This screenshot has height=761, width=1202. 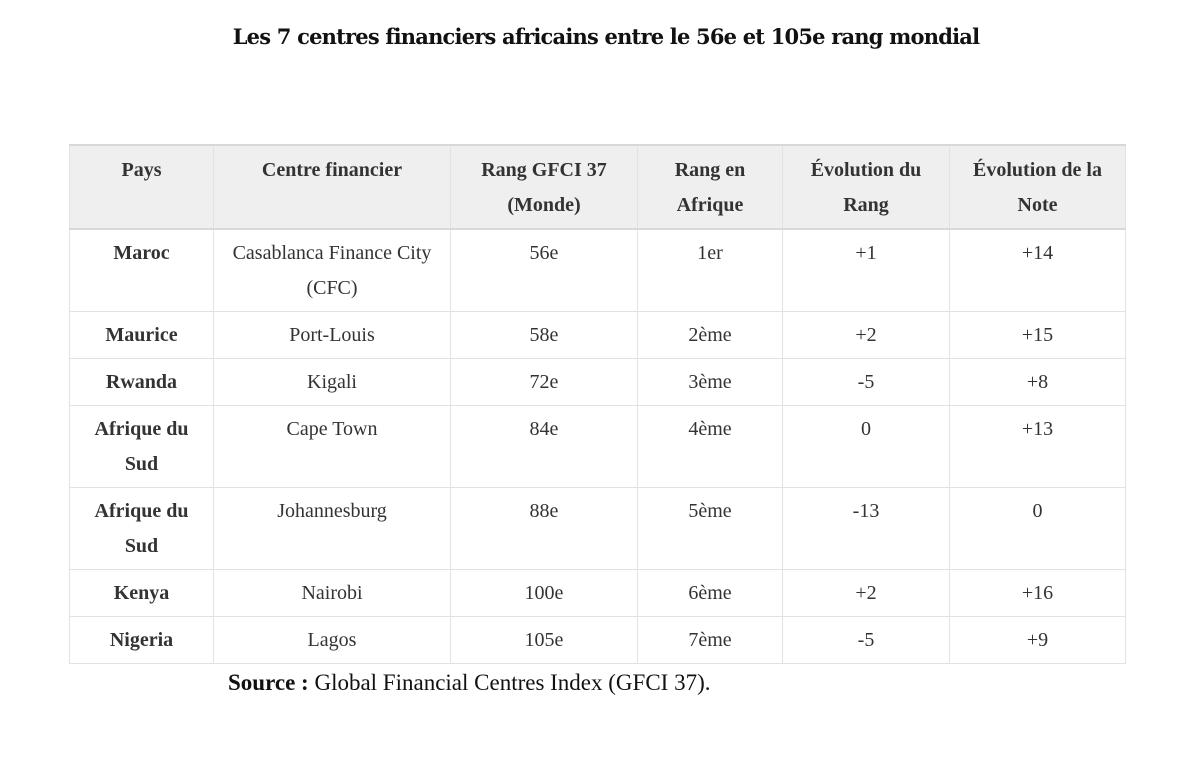 What do you see at coordinates (332, 382) in the screenshot?
I see `cell-centre: Kigali` at bounding box center [332, 382].